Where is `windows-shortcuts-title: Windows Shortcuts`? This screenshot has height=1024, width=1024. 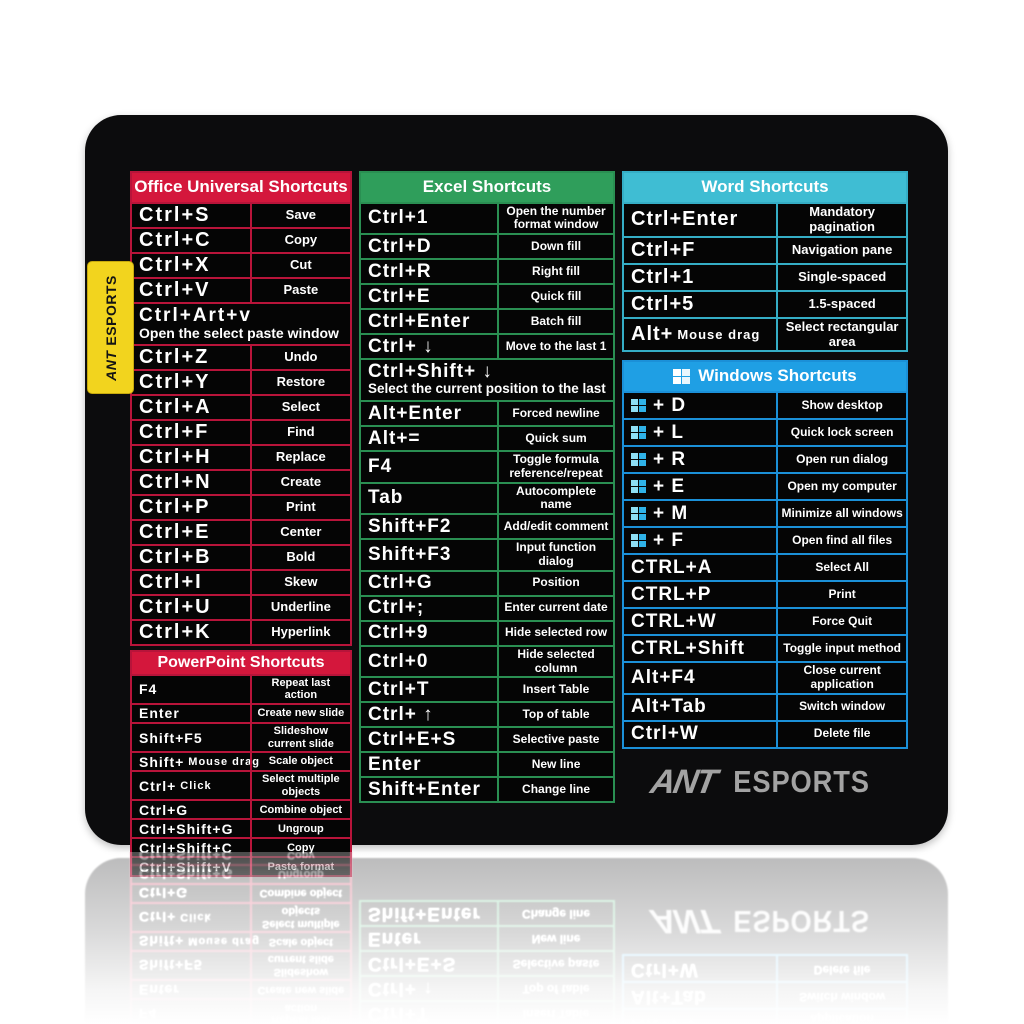
windows-shortcuts-title: Windows Shortcuts is located at coordinates (777, 376).